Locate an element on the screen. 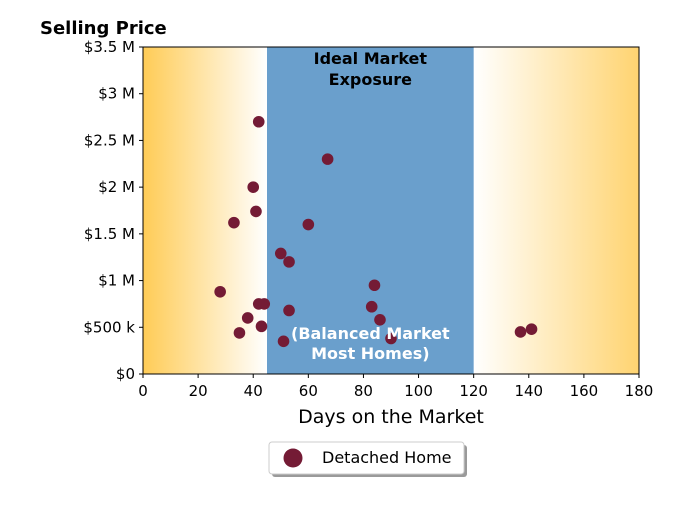 The width and height of the screenshot is (695, 513). y-tick-label: $1.5 M is located at coordinates (109, 234).